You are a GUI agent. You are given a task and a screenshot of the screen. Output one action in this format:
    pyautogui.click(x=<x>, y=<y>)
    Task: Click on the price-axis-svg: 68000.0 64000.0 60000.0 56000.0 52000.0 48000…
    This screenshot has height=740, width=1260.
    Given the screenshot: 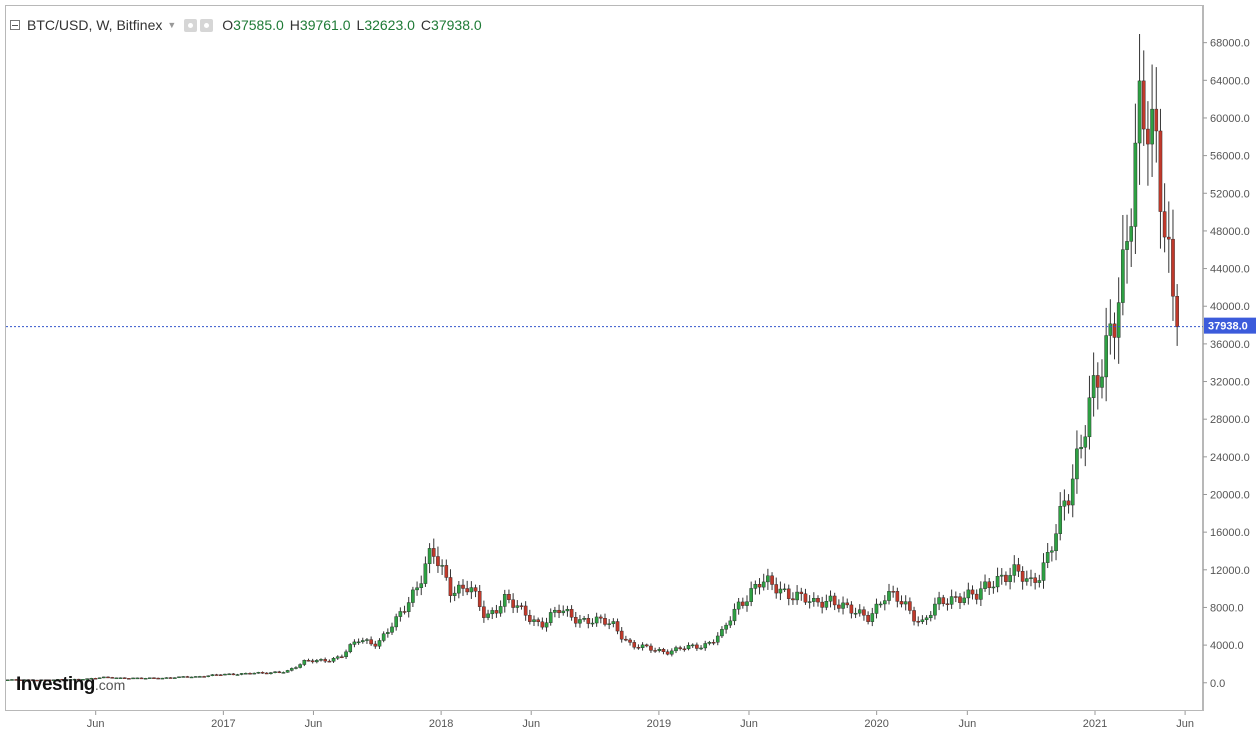 What is the action you would take?
    pyautogui.click(x=1229, y=358)
    